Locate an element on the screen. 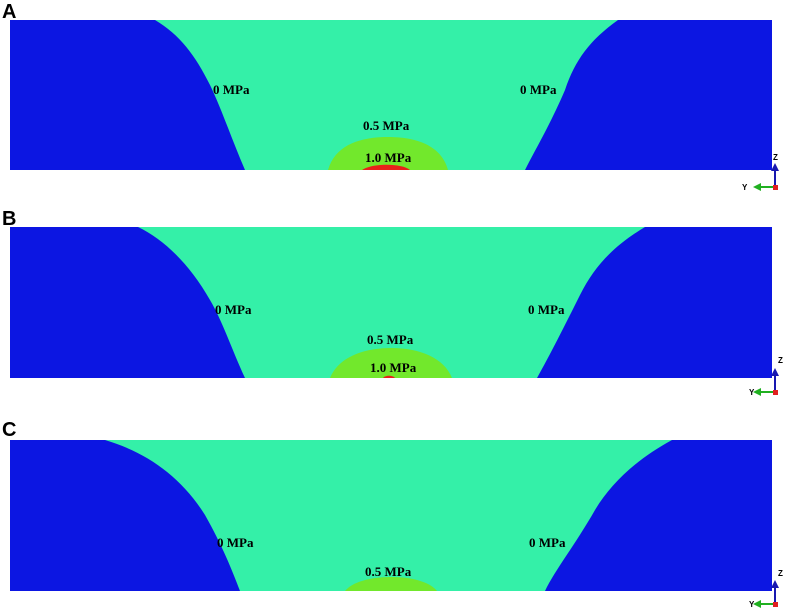 The height and width of the screenshot is (611, 789). panel-label: A is located at coordinates (9, 12).